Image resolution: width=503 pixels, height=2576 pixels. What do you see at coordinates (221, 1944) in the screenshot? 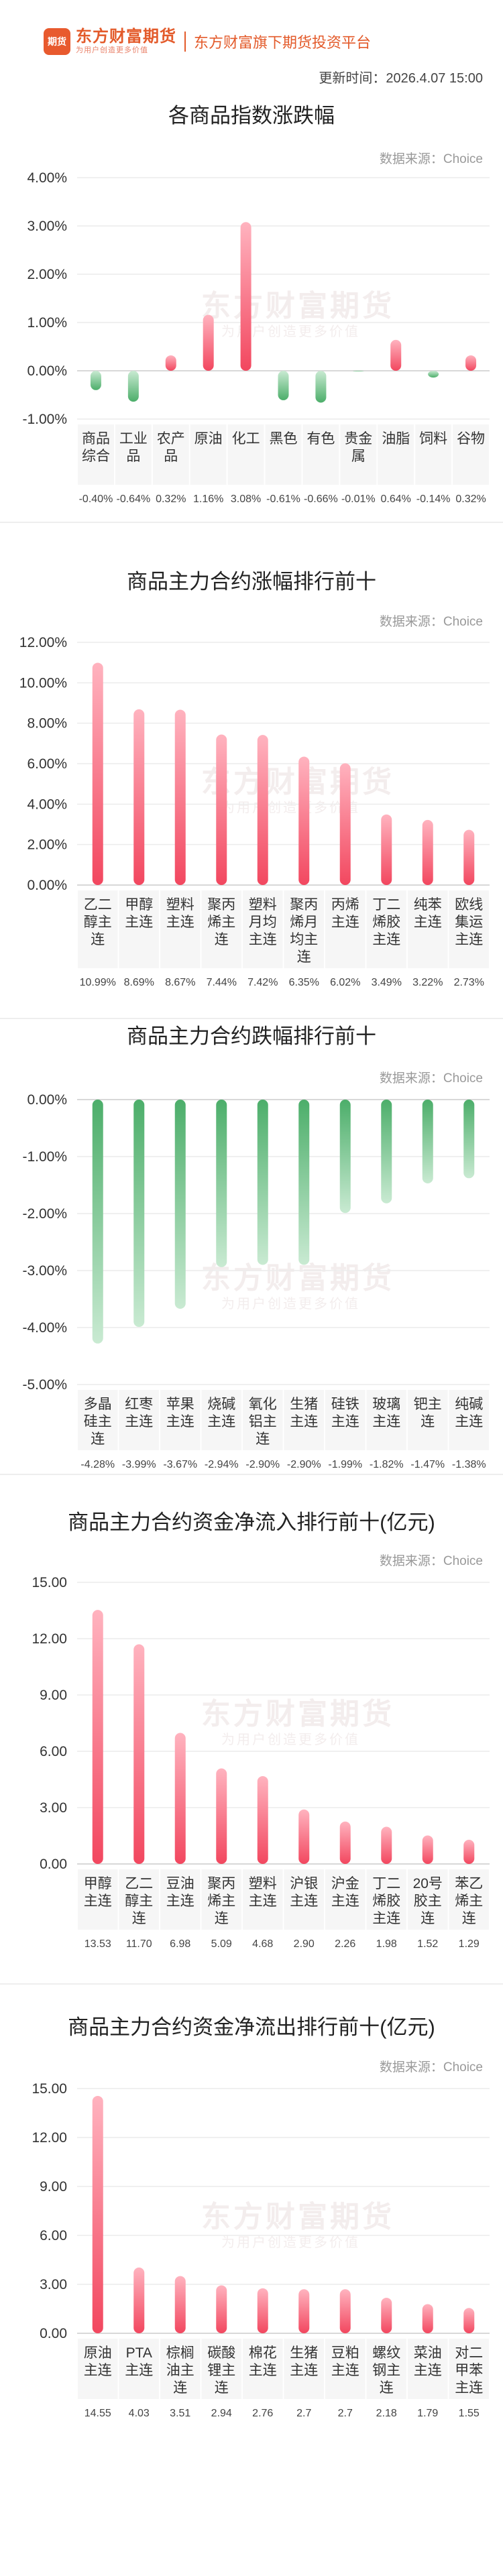
I see `value-label: 5.09` at bounding box center [221, 1944].